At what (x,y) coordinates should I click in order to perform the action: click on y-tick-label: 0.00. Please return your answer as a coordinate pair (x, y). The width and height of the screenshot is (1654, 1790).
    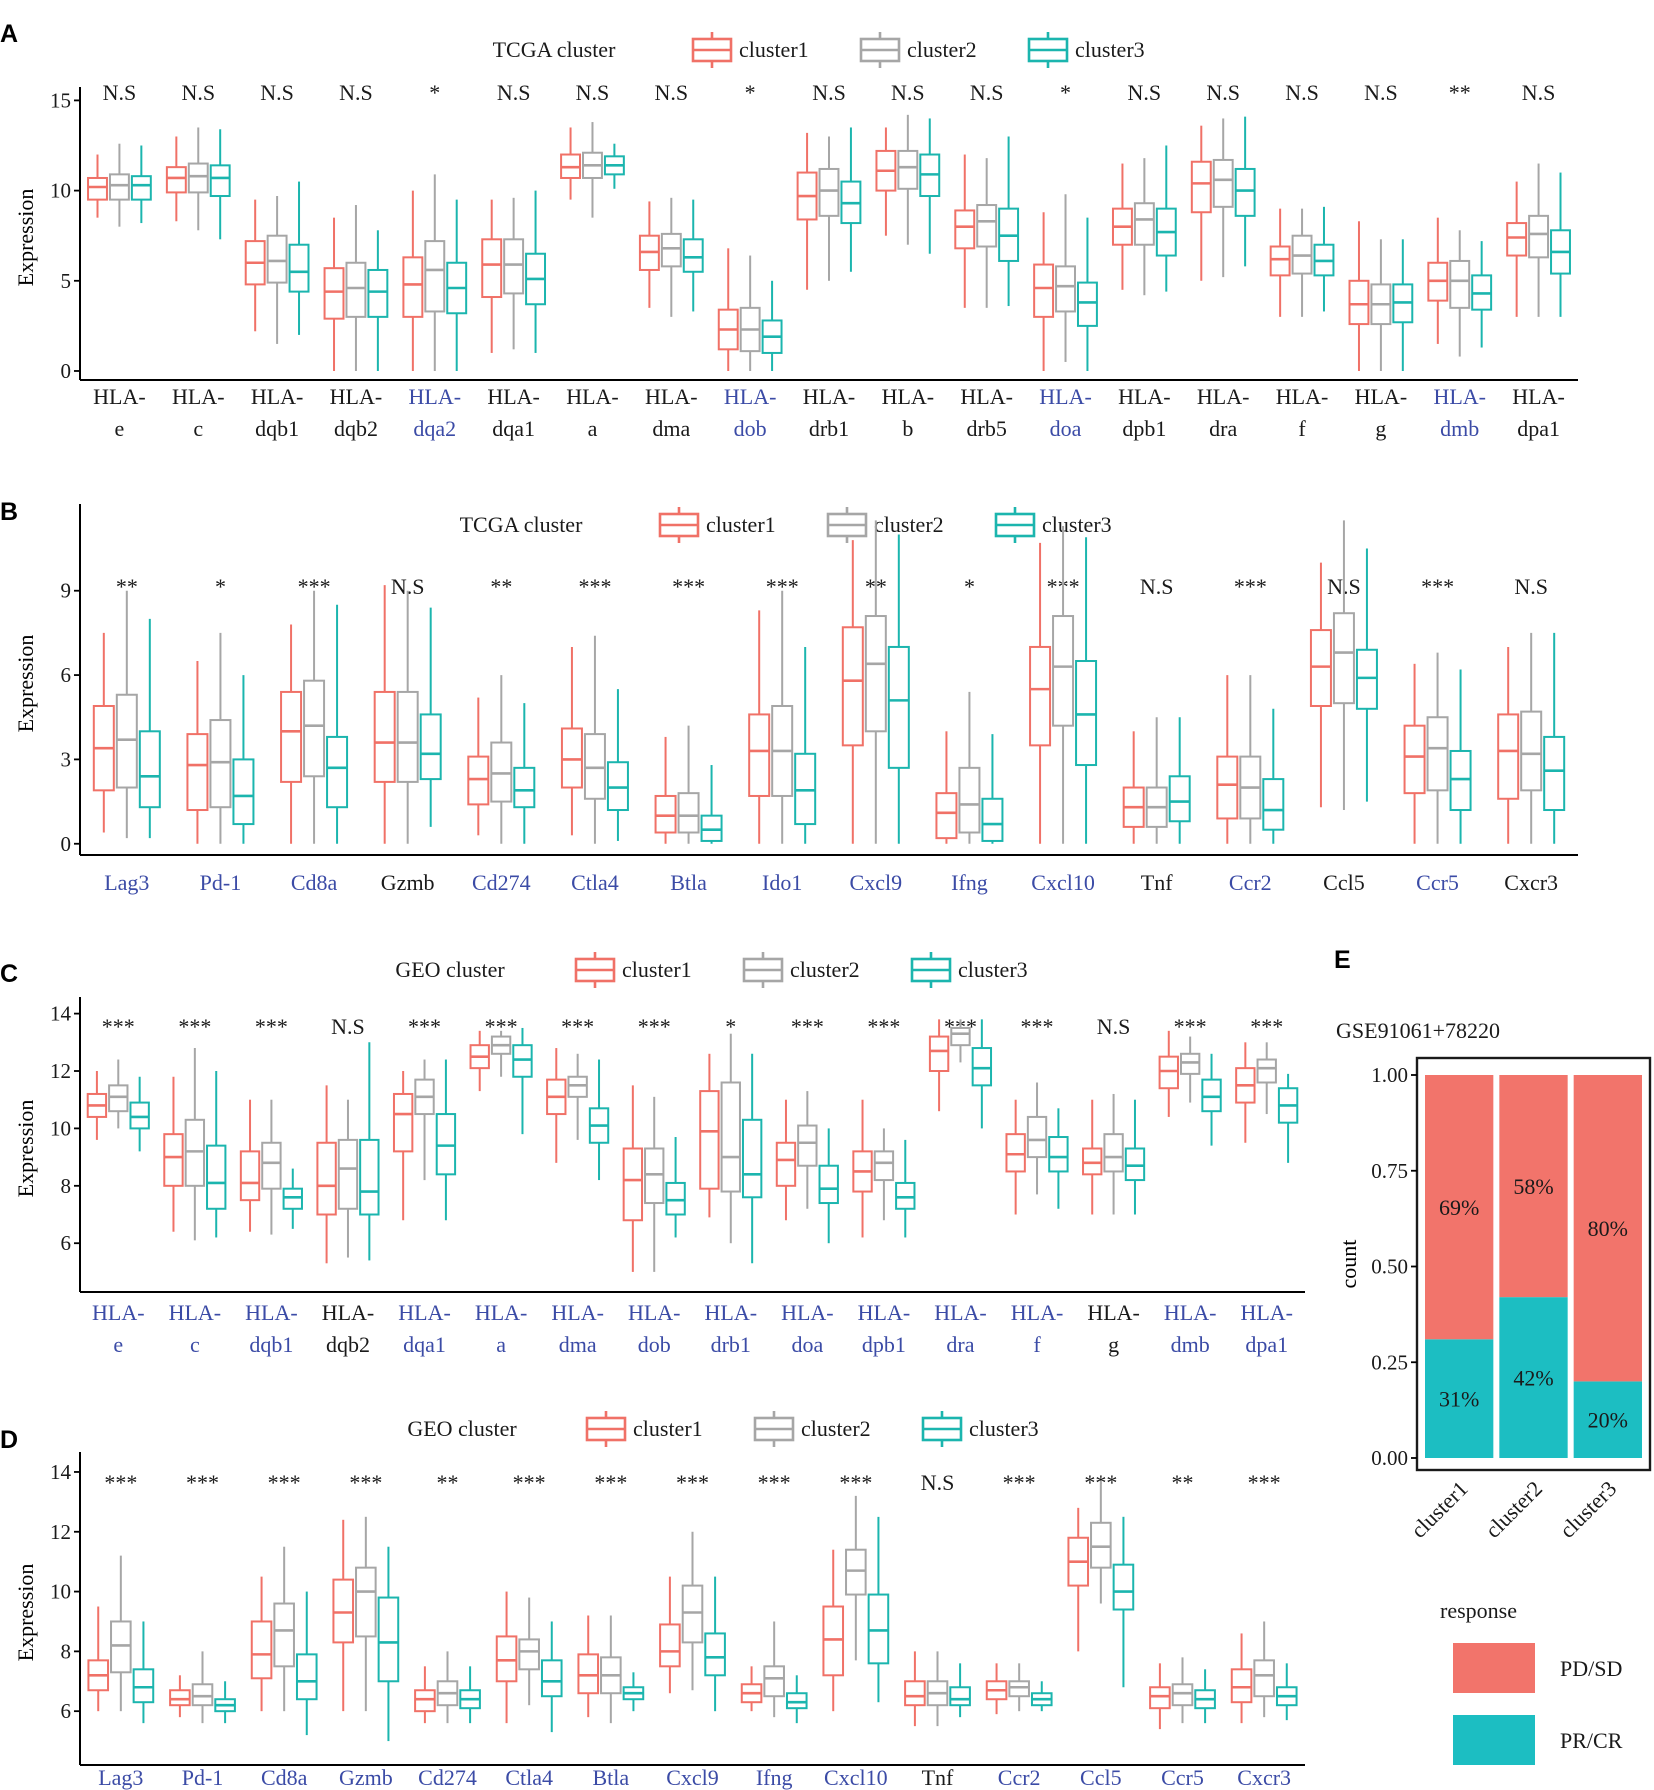
    Looking at the image, I should click on (1389, 1458).